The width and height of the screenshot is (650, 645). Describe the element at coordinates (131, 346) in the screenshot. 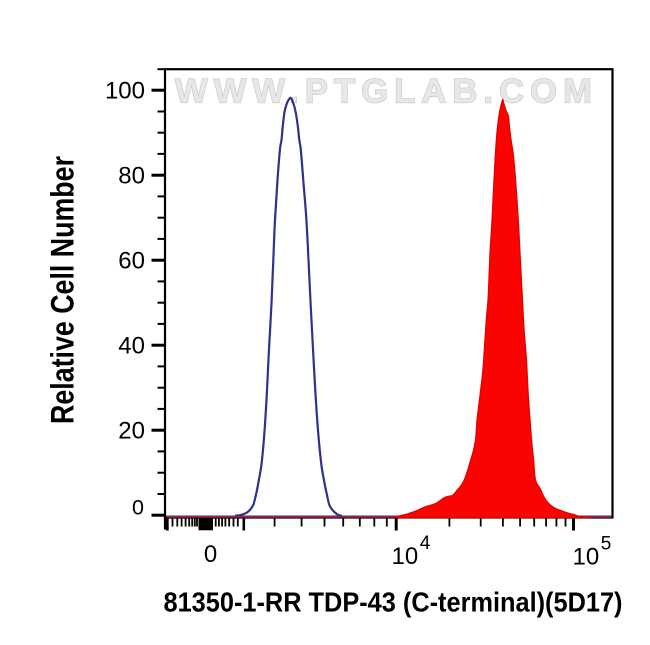

I see `svg-text: 40` at that location.